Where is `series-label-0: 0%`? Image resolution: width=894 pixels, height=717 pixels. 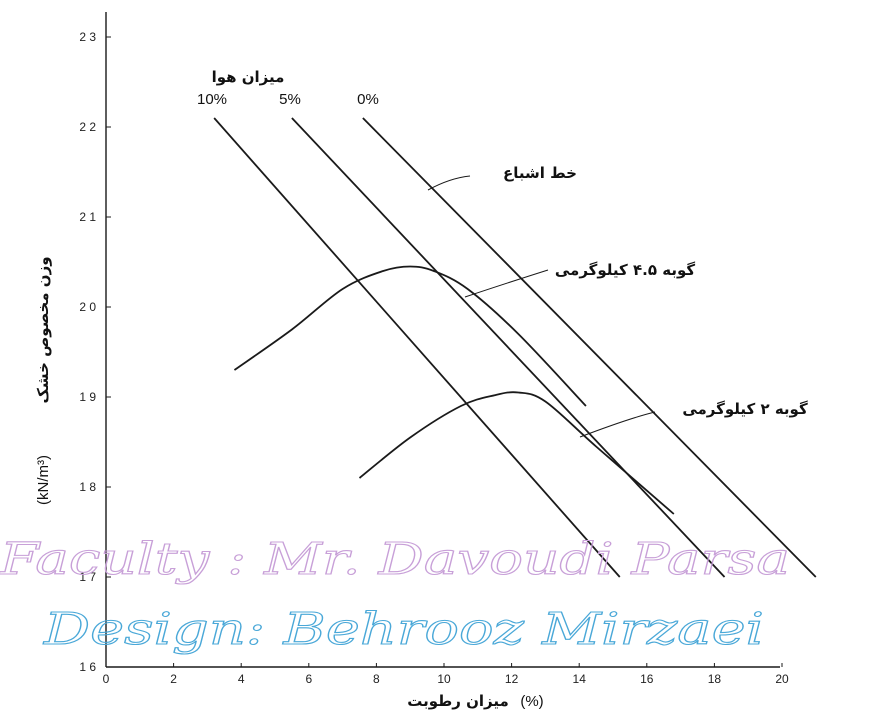
series-label-0: 0% is located at coordinates (368, 99).